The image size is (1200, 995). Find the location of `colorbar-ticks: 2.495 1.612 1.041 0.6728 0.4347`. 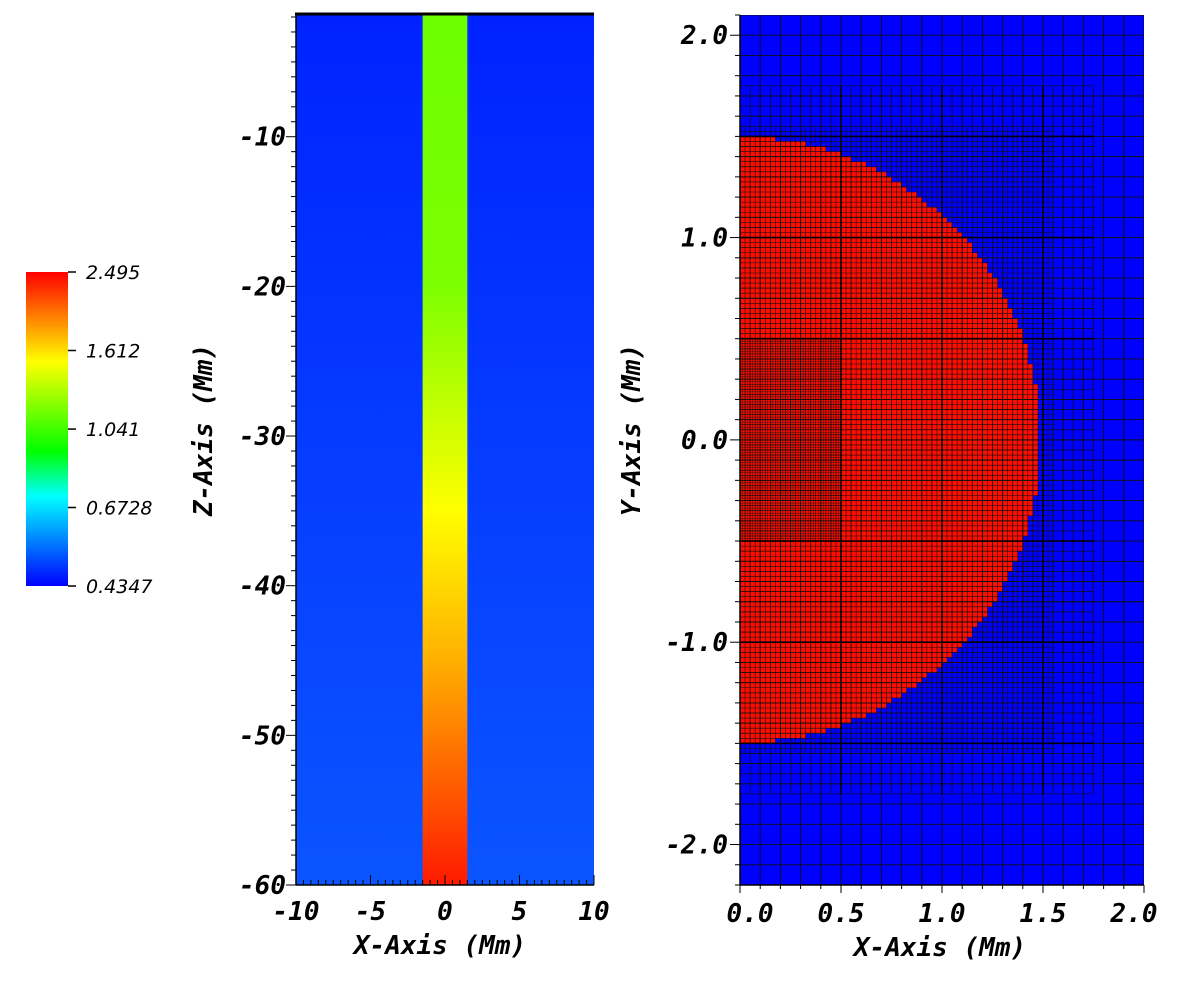

colorbar-ticks: 2.495 1.612 1.041 0.6728 0.4347 is located at coordinates (110, 430).